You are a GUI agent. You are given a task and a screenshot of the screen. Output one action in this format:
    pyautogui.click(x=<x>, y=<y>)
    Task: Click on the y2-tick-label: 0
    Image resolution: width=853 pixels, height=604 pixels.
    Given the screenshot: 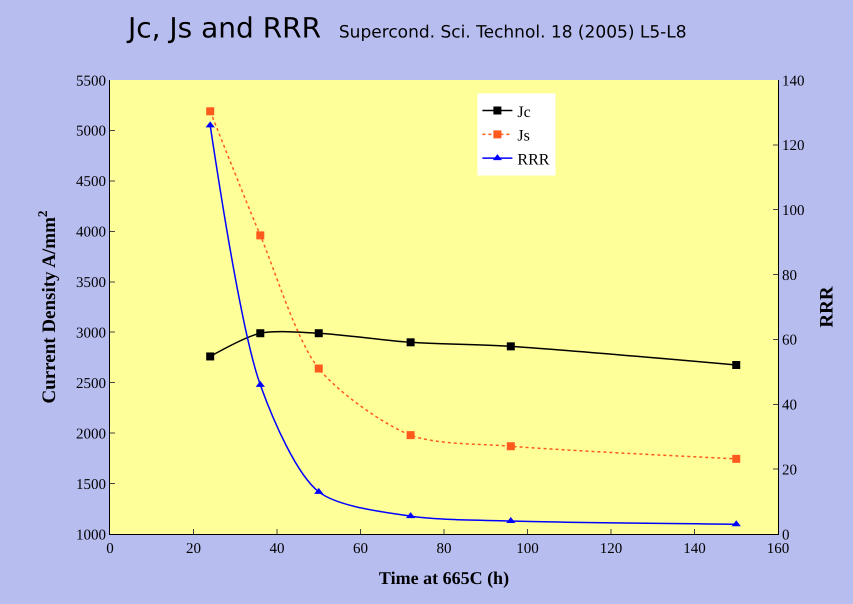 What is the action you would take?
    pyautogui.click(x=786, y=535)
    